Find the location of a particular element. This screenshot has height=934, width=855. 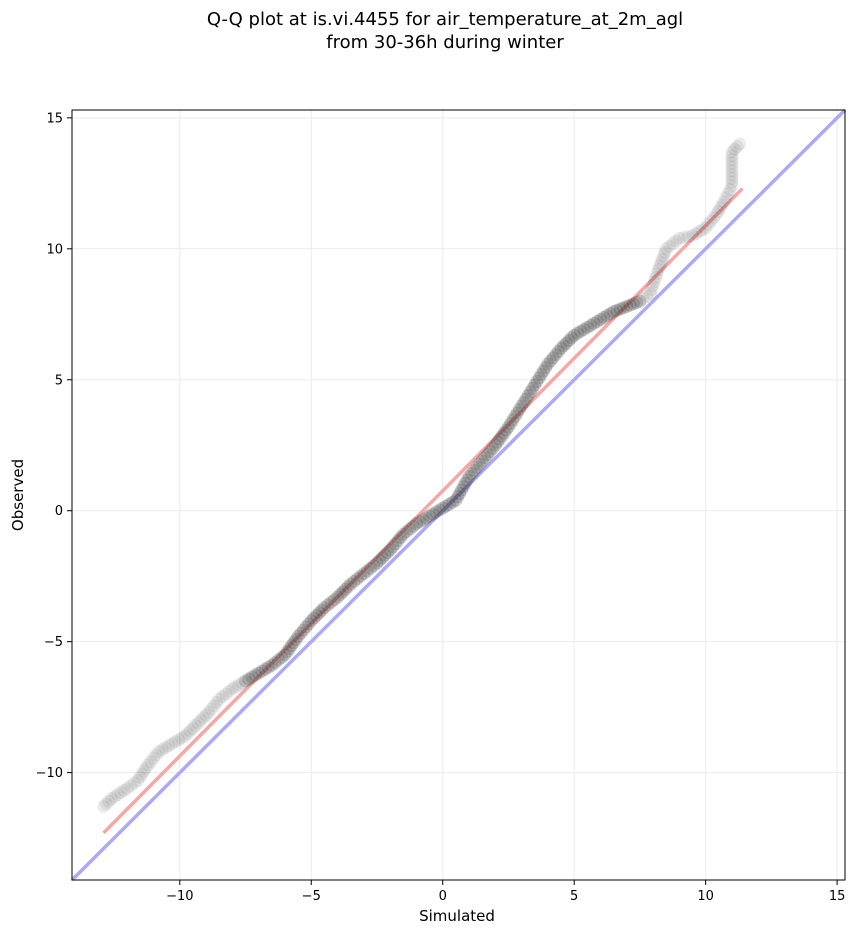

x-tick-label: −5 is located at coordinates (311, 896).